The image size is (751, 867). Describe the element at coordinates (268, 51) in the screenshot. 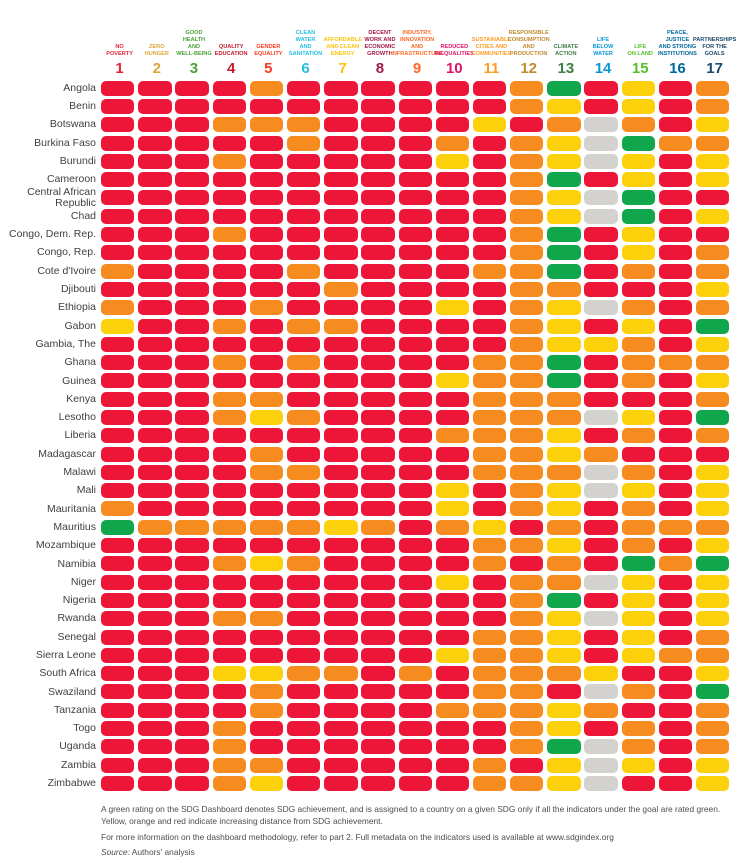

I see `goal-name-label: GENDER EQUALITY` at that location.